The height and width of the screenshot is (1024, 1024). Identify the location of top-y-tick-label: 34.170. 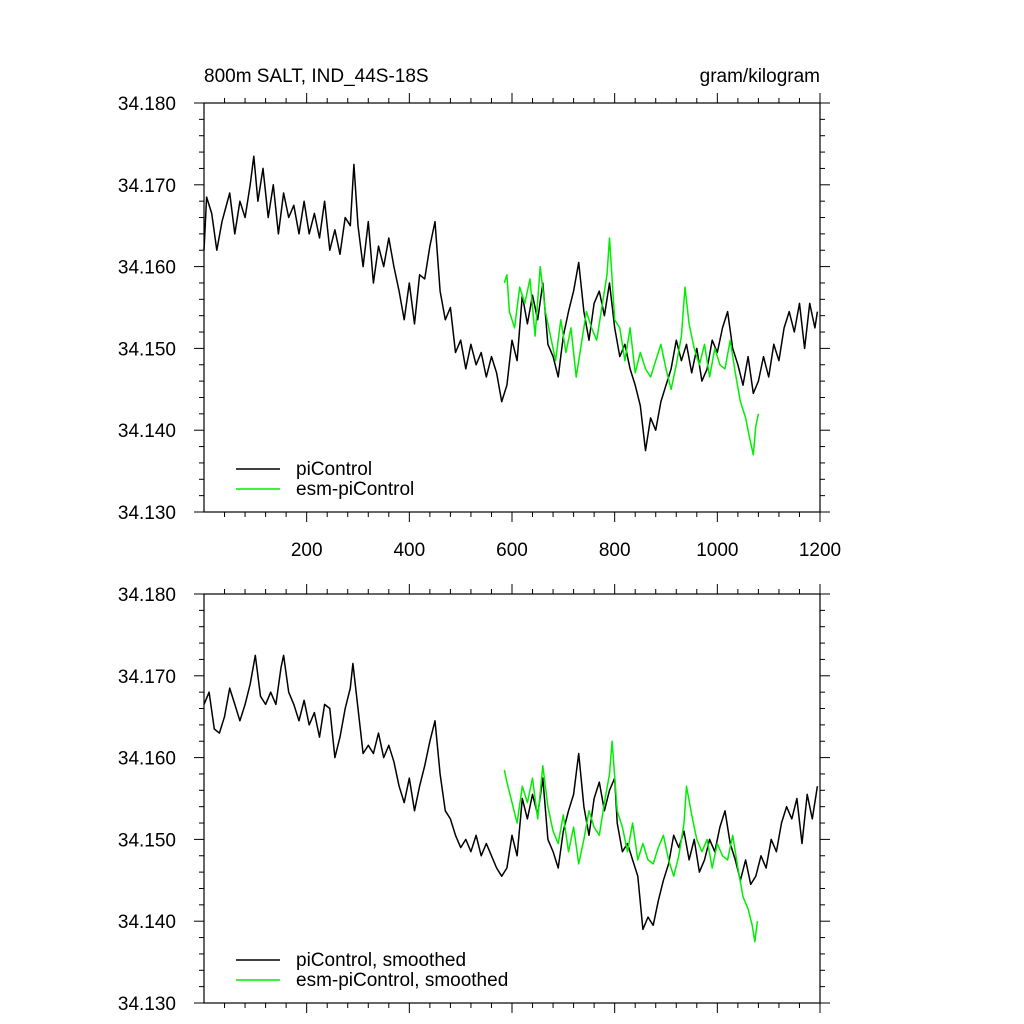
(147, 186).